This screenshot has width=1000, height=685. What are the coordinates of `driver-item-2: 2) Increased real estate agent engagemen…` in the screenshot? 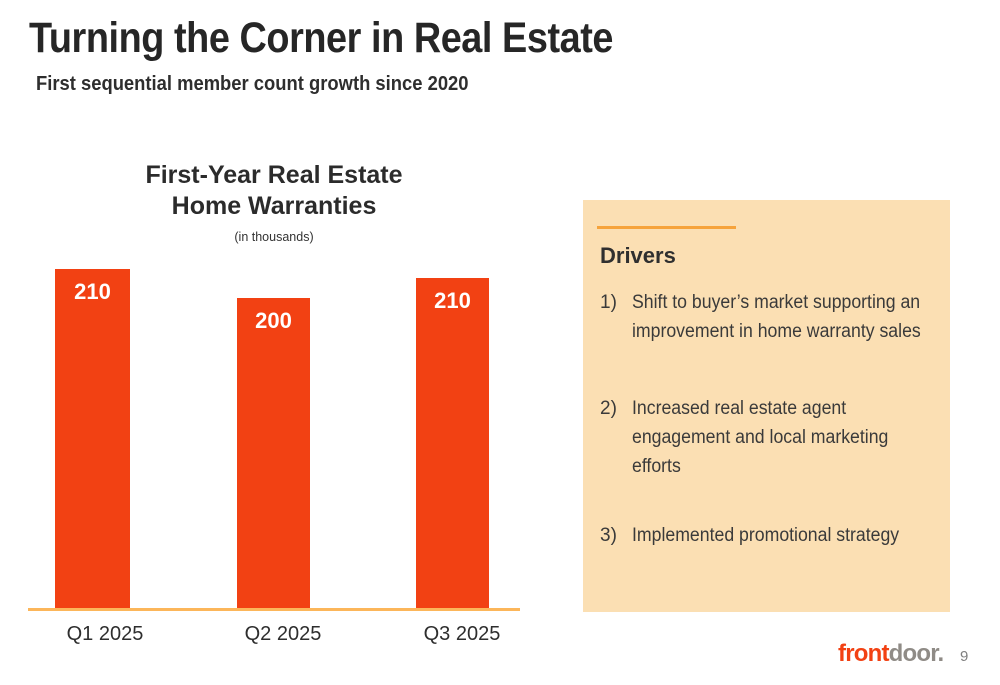 It's located at (769, 437).